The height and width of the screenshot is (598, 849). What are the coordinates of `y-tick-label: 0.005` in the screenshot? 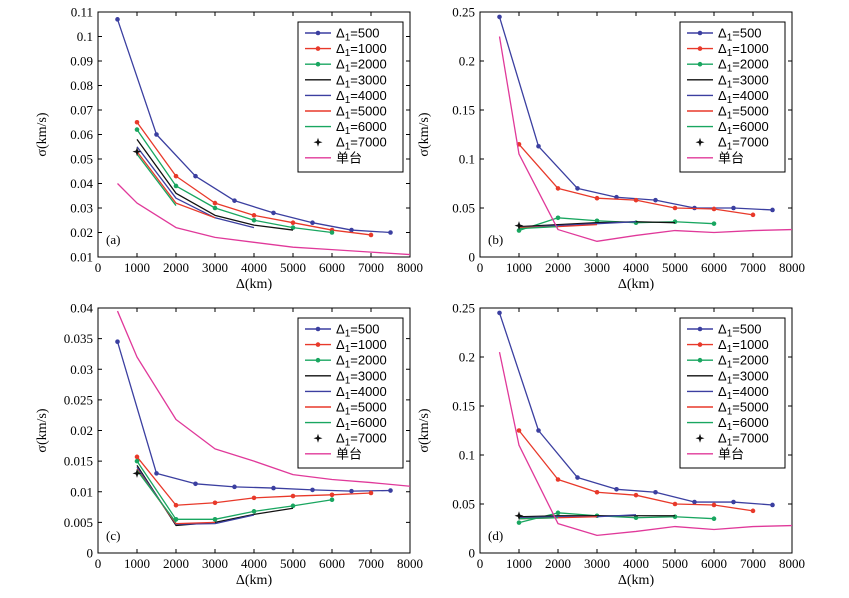 It's located at (78, 522).